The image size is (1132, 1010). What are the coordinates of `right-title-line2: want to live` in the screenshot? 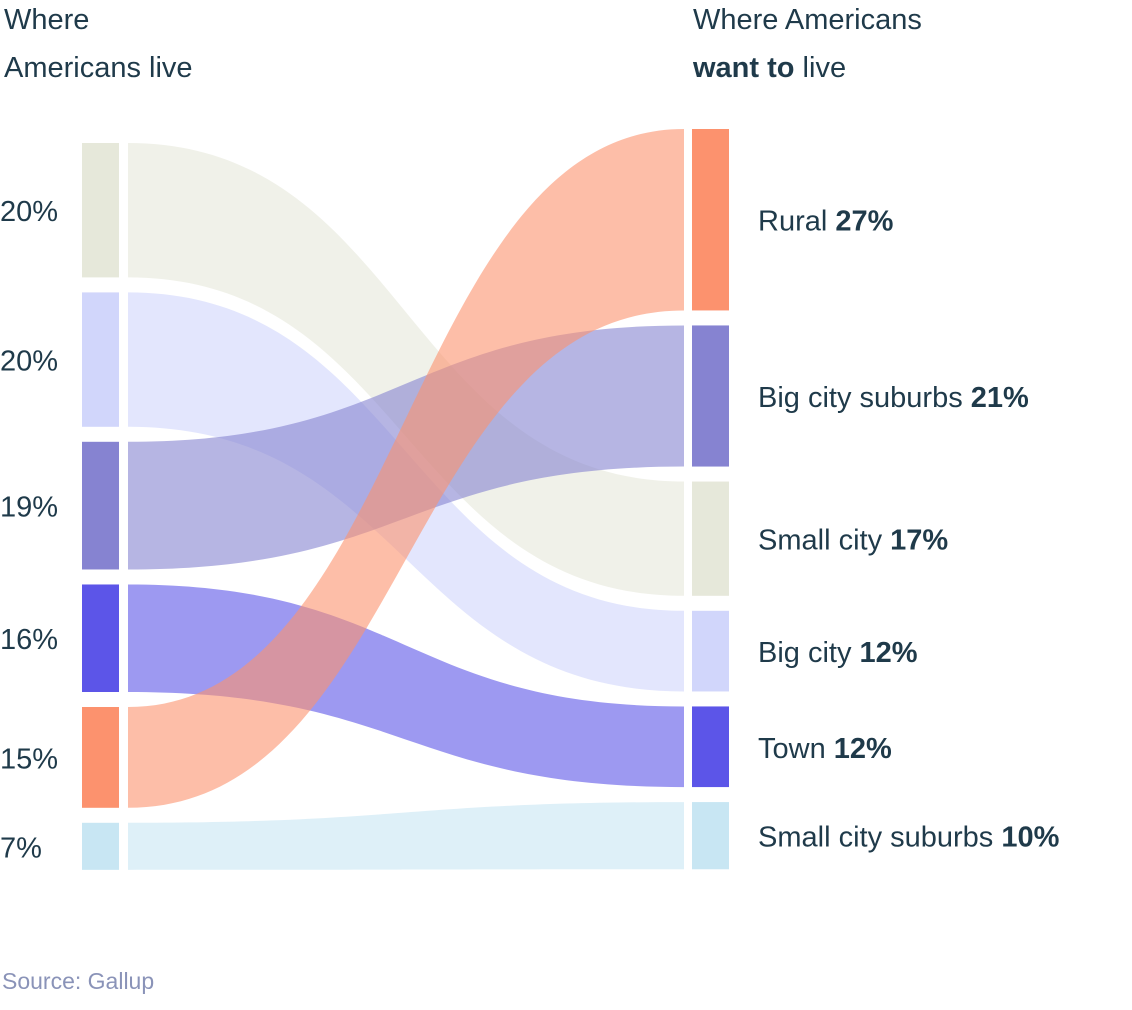 It's located at (903, 68).